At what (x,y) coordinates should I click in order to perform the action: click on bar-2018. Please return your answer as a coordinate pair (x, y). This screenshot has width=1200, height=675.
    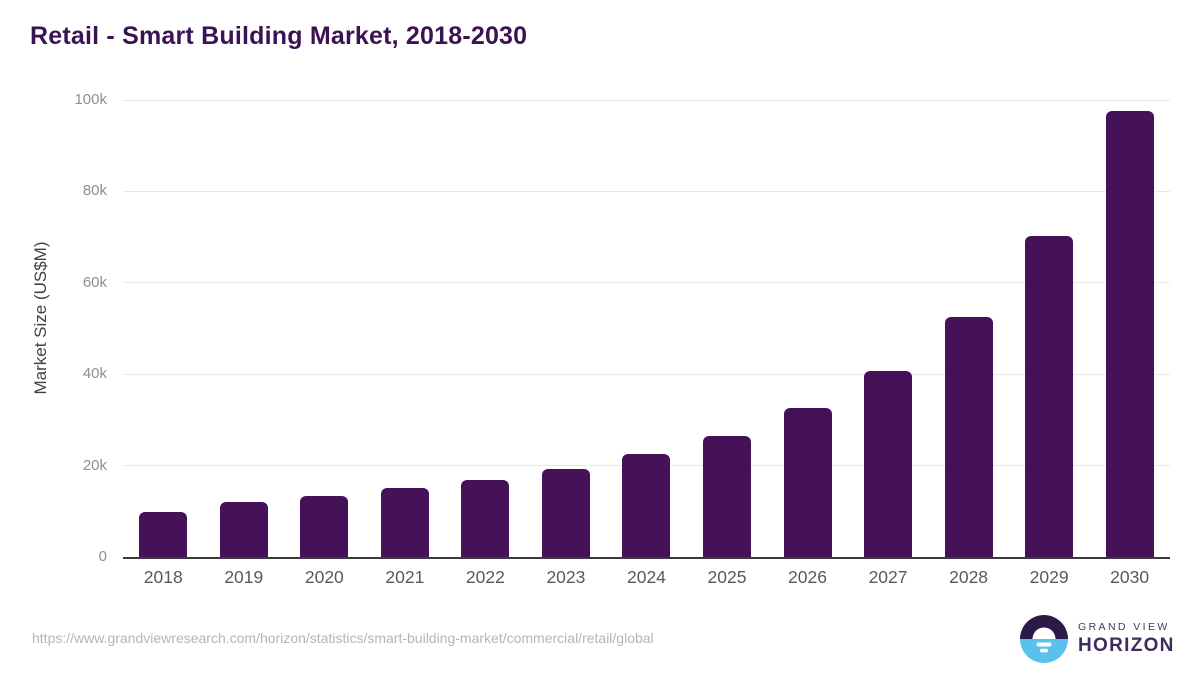
    Looking at the image, I should click on (163, 534).